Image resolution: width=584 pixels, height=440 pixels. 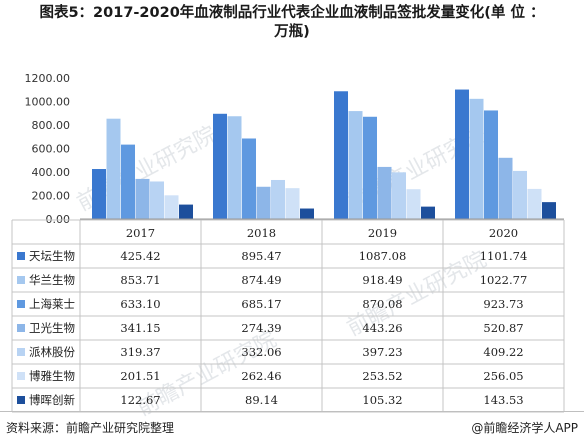 What do you see at coordinates (524, 428) in the screenshot?
I see `credit-note: @前瞻经济学人APP` at bounding box center [524, 428].